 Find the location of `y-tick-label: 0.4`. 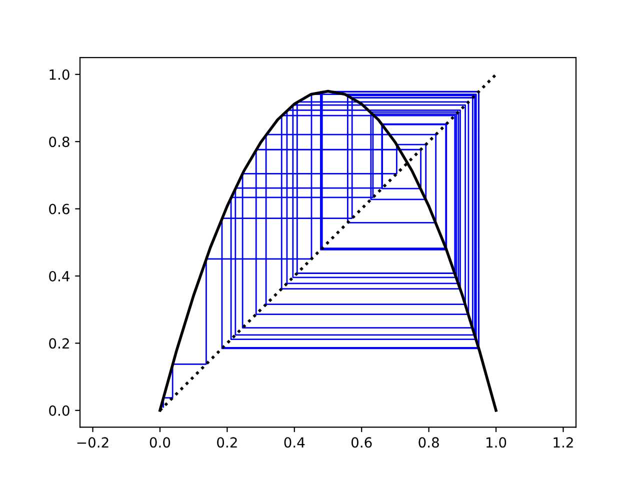

y-tick-label: 0.4 is located at coordinates (59, 276).